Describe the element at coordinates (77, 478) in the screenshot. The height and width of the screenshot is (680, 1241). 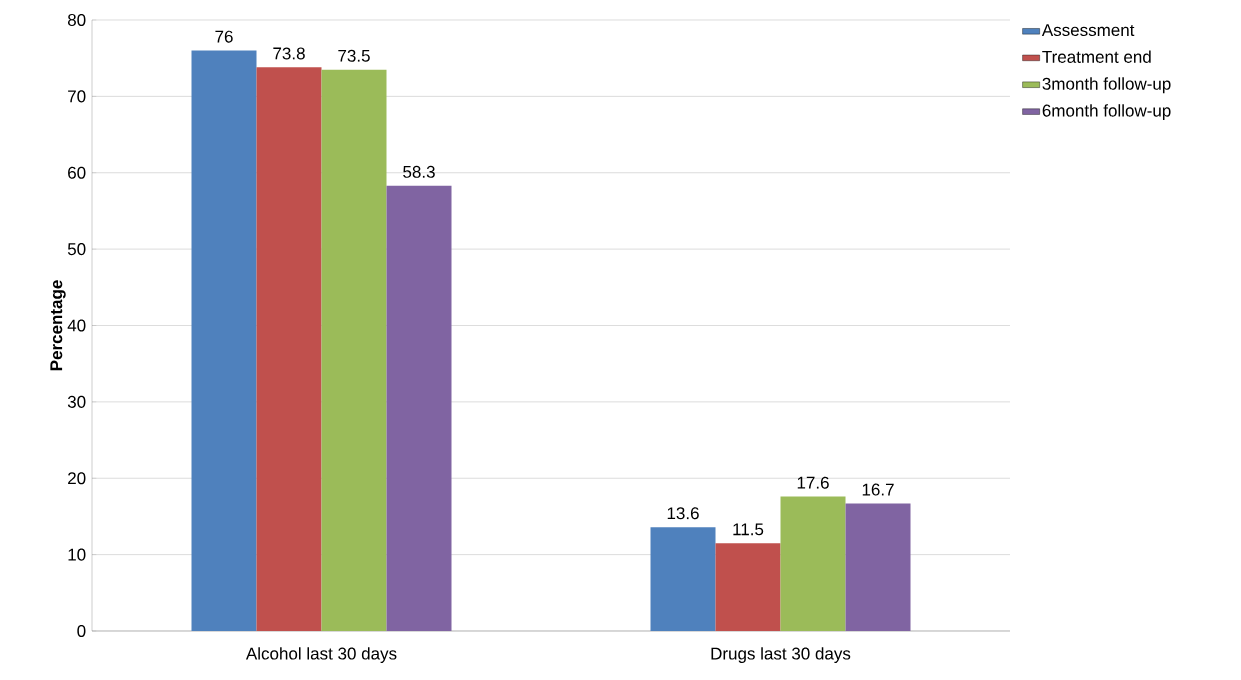
I see `y-tick-label: 20` at that location.